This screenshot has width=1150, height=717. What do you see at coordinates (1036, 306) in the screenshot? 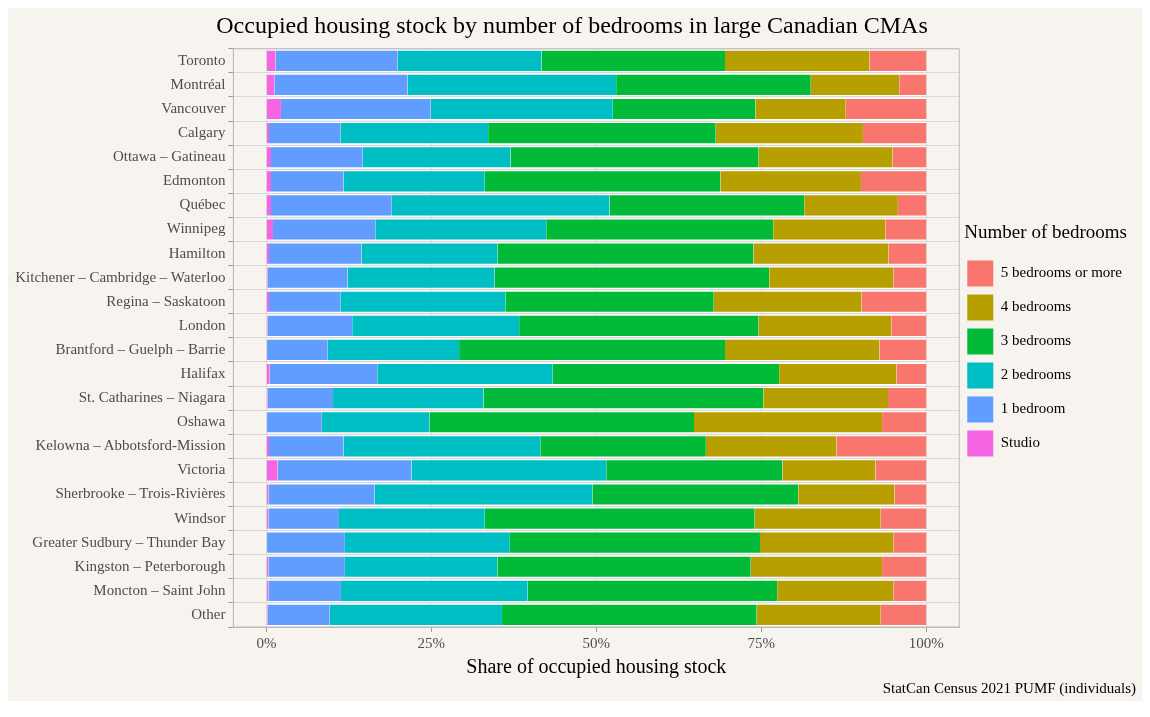
I see `legend-label: 4 bedrooms` at bounding box center [1036, 306].